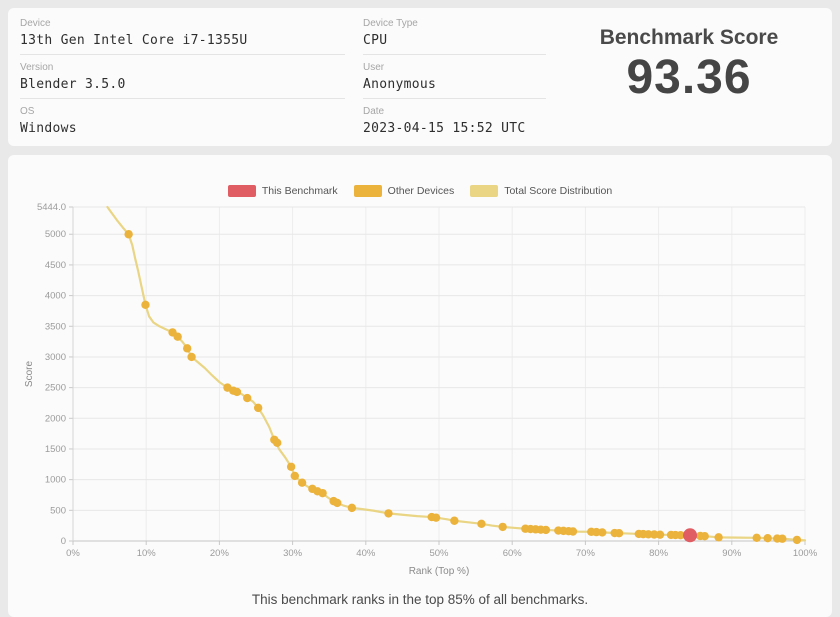  What do you see at coordinates (55, 357) in the screenshot?
I see `y-tick-label: 3000` at bounding box center [55, 357].